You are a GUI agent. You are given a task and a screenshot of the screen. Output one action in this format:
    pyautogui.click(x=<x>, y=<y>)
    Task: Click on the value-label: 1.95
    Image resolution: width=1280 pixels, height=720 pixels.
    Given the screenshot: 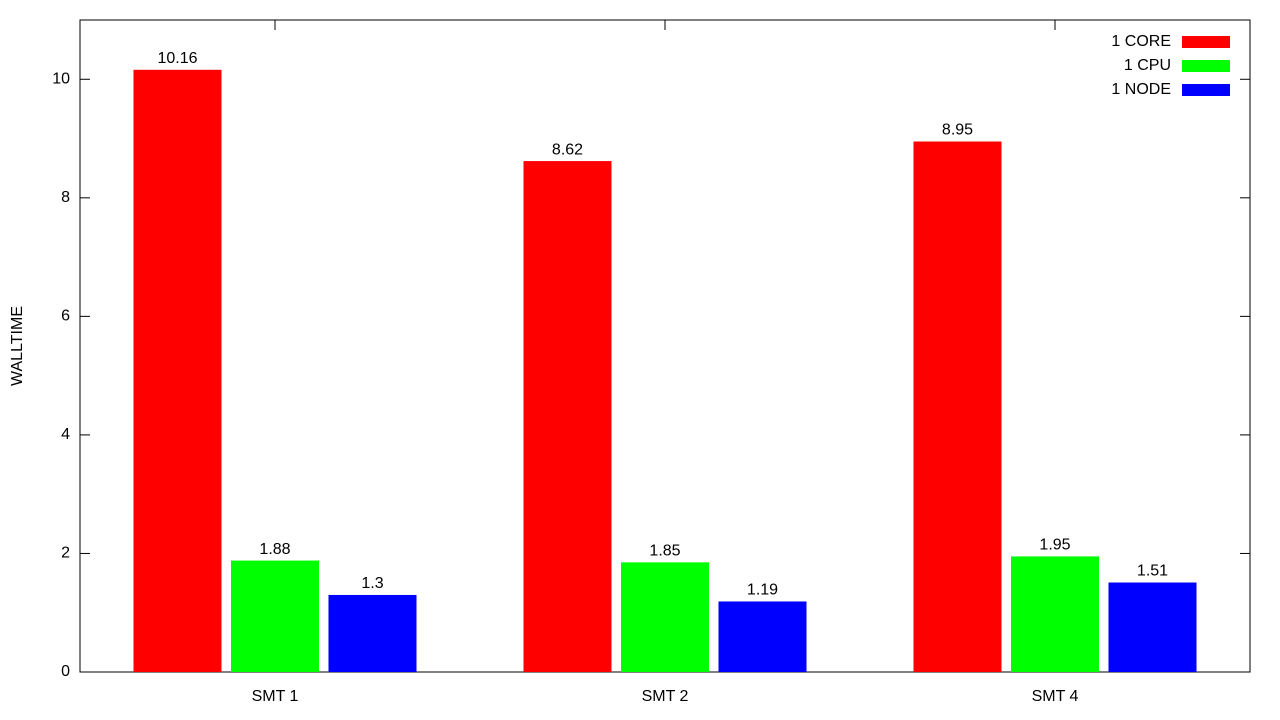 What is the action you would take?
    pyautogui.click(x=1054, y=545)
    